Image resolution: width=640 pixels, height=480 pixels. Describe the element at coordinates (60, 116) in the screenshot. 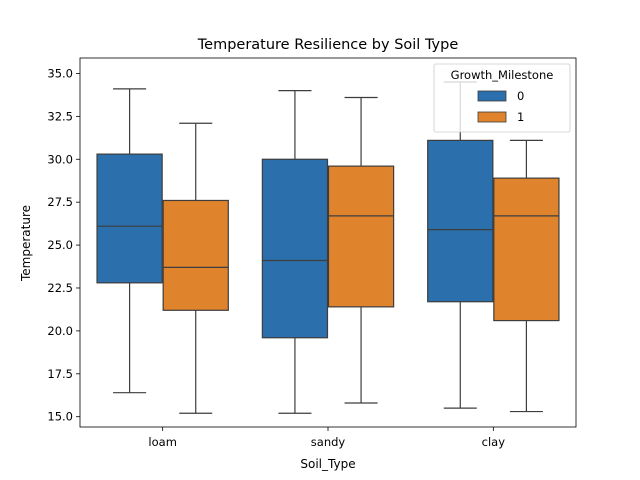

I see `y-tick-label: 32.5` at that location.